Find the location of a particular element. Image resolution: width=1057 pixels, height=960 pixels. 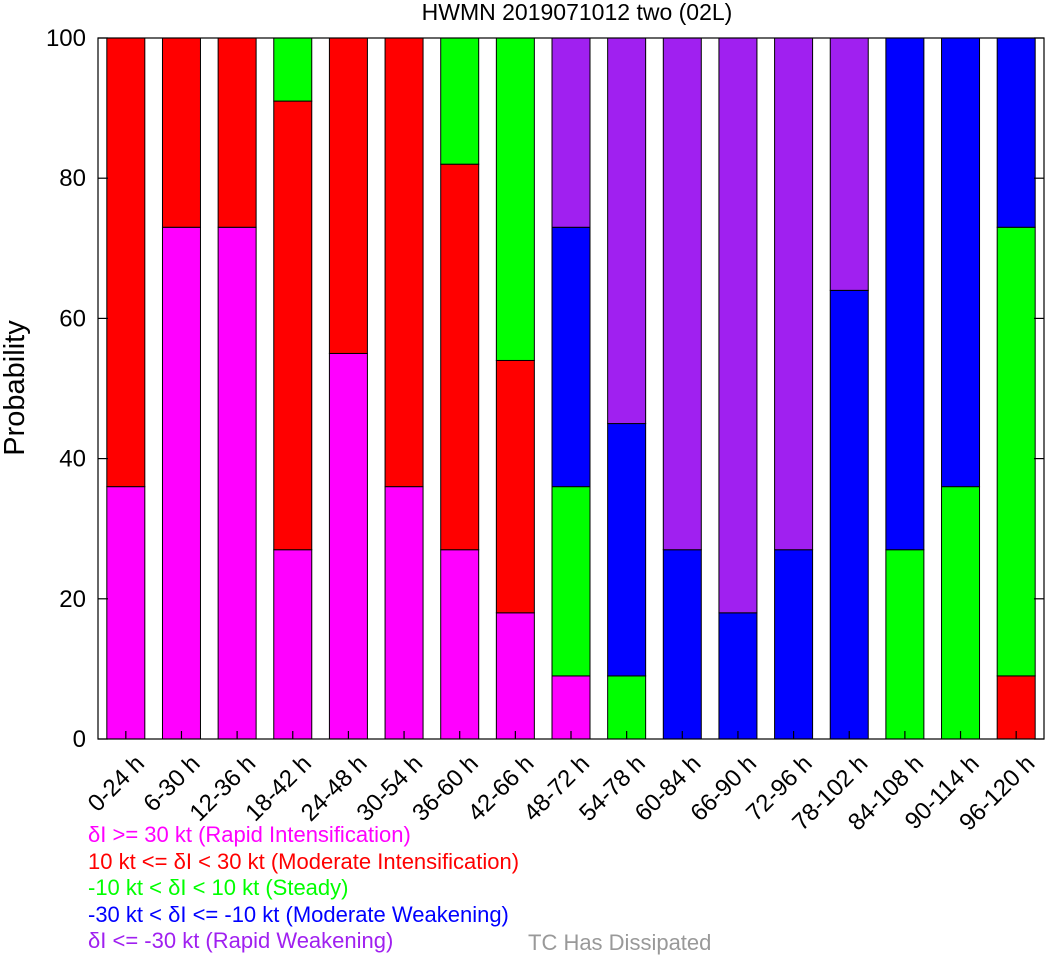

legend-item-0: δI >= 30 kt (Rapid Intensification) is located at coordinates (249, 834).